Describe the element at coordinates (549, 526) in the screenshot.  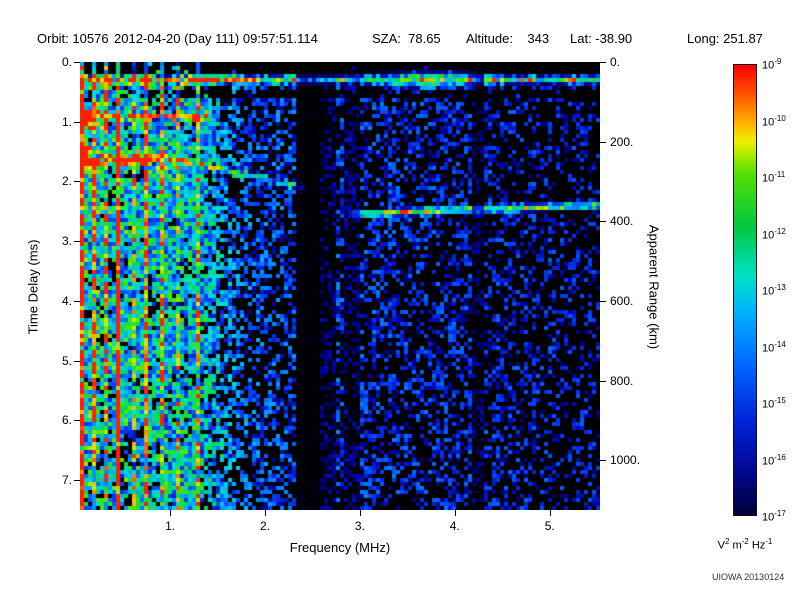
I see `x-tick-label: 5.` at that location.